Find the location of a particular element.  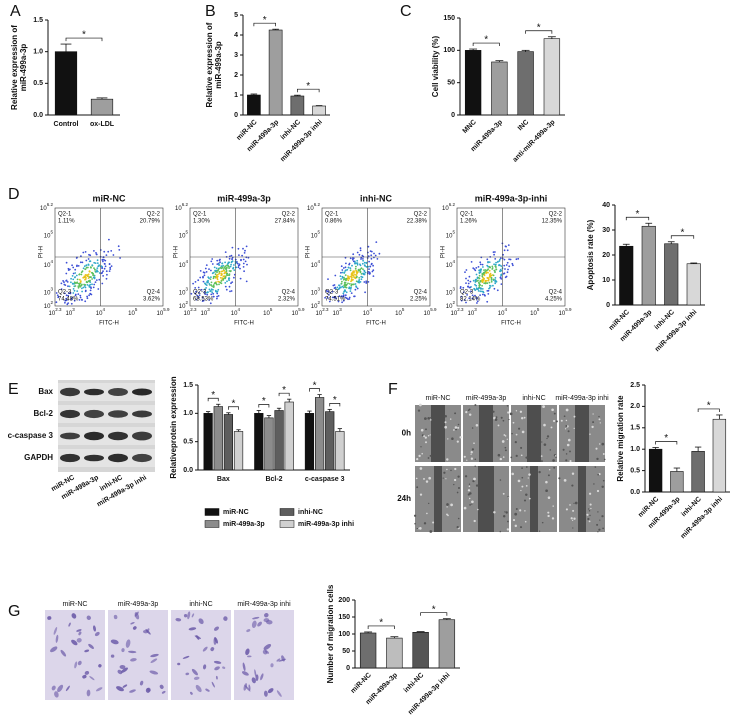

x-tick-label: 105 is located at coordinates (535, 311).